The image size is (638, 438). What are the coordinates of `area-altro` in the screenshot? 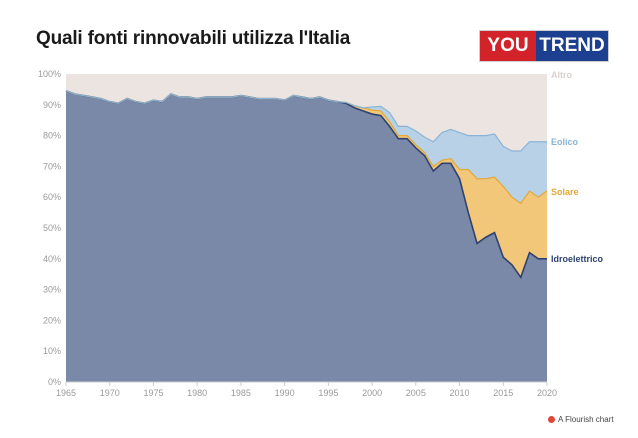 It's located at (306, 112).